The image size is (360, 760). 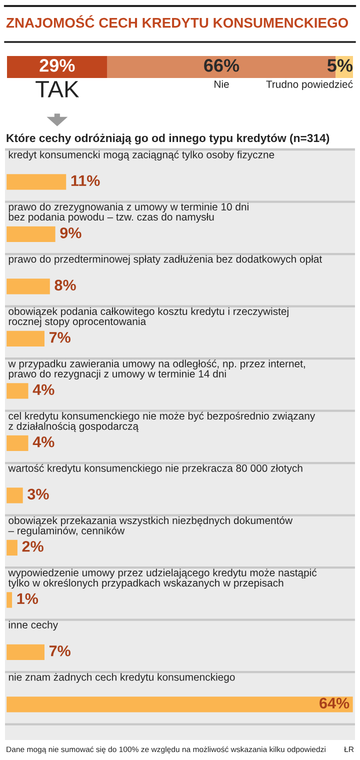 What do you see at coordinates (335, 703) in the screenshot?
I see `data-label: 64%` at bounding box center [335, 703].